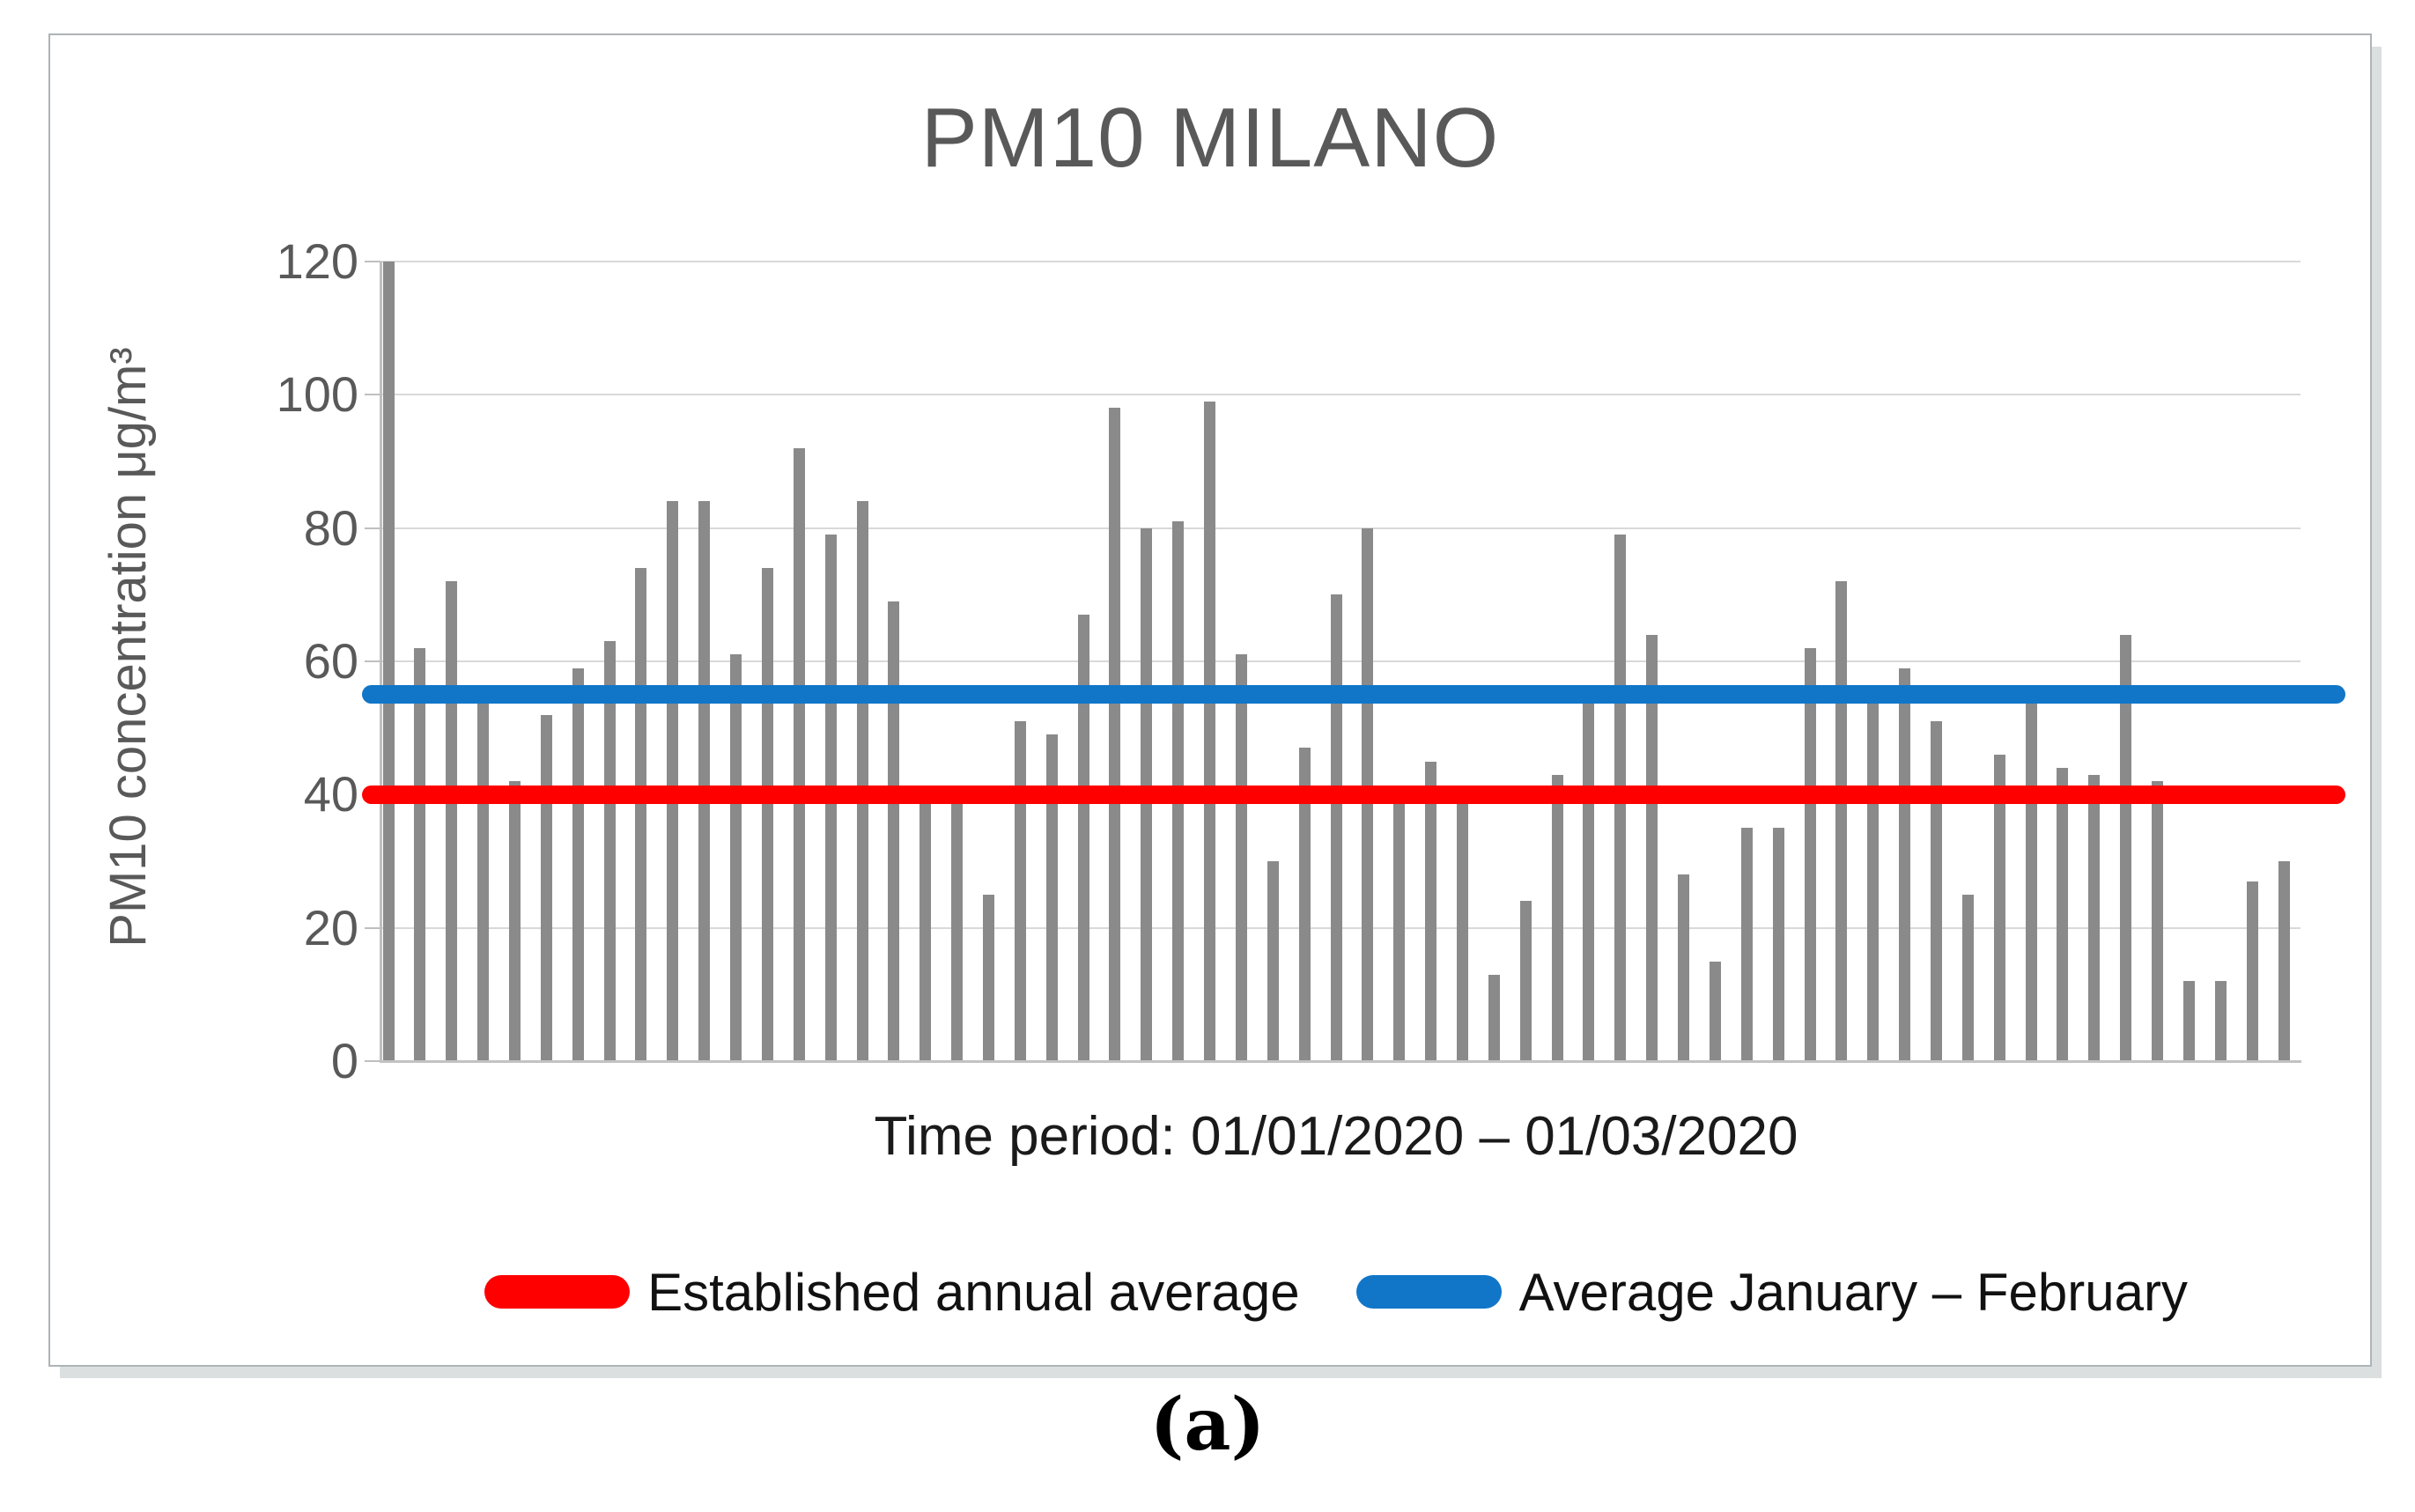 This screenshot has width=2415, height=1512. Describe the element at coordinates (973, 1292) in the screenshot. I see `legend-label: Established annual average` at that location.